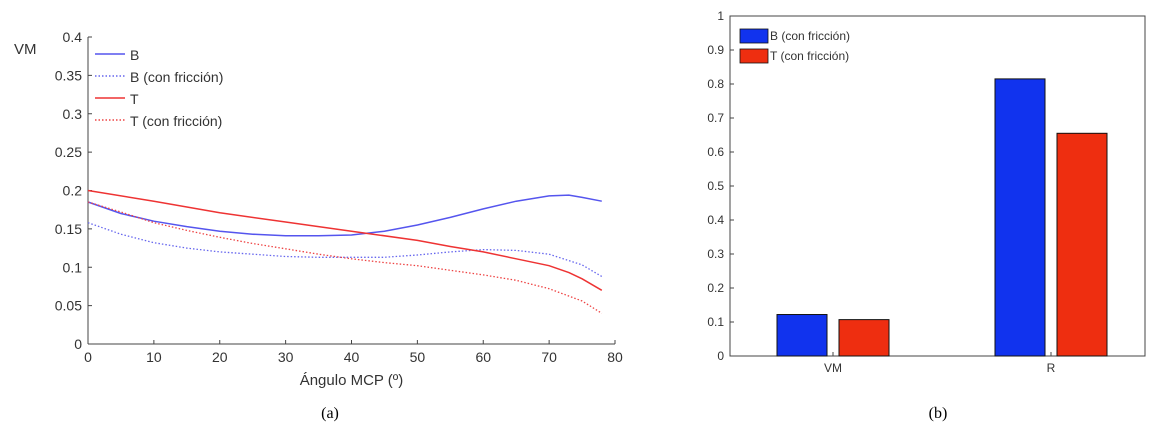 Image resolution: width=1149 pixels, height=425 pixels. What do you see at coordinates (715, 118) in the screenshot?
I see `y-tick-label: 0.7` at bounding box center [715, 118].